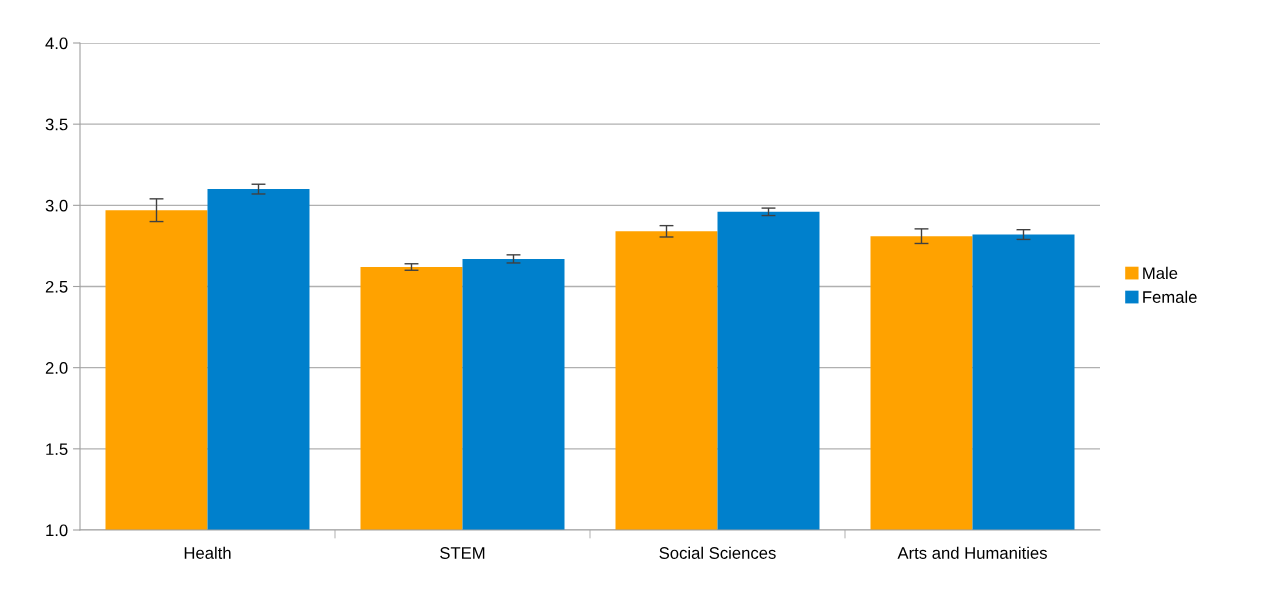  I want to click on x-tick-label: STEM, so click(462, 553).